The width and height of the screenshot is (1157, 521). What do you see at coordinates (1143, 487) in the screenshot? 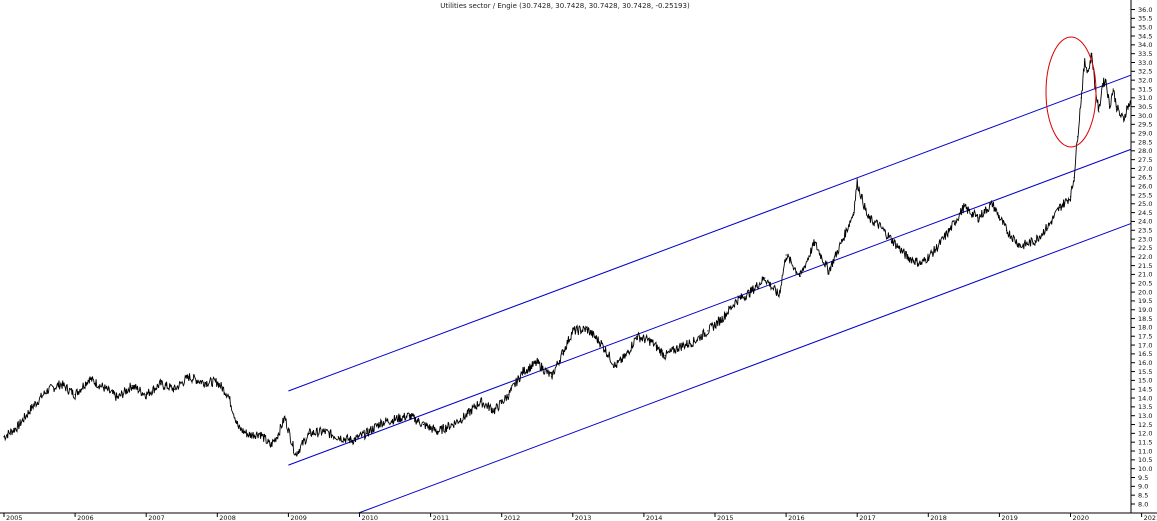
I see `y-tick-label: 9.0` at bounding box center [1143, 487].